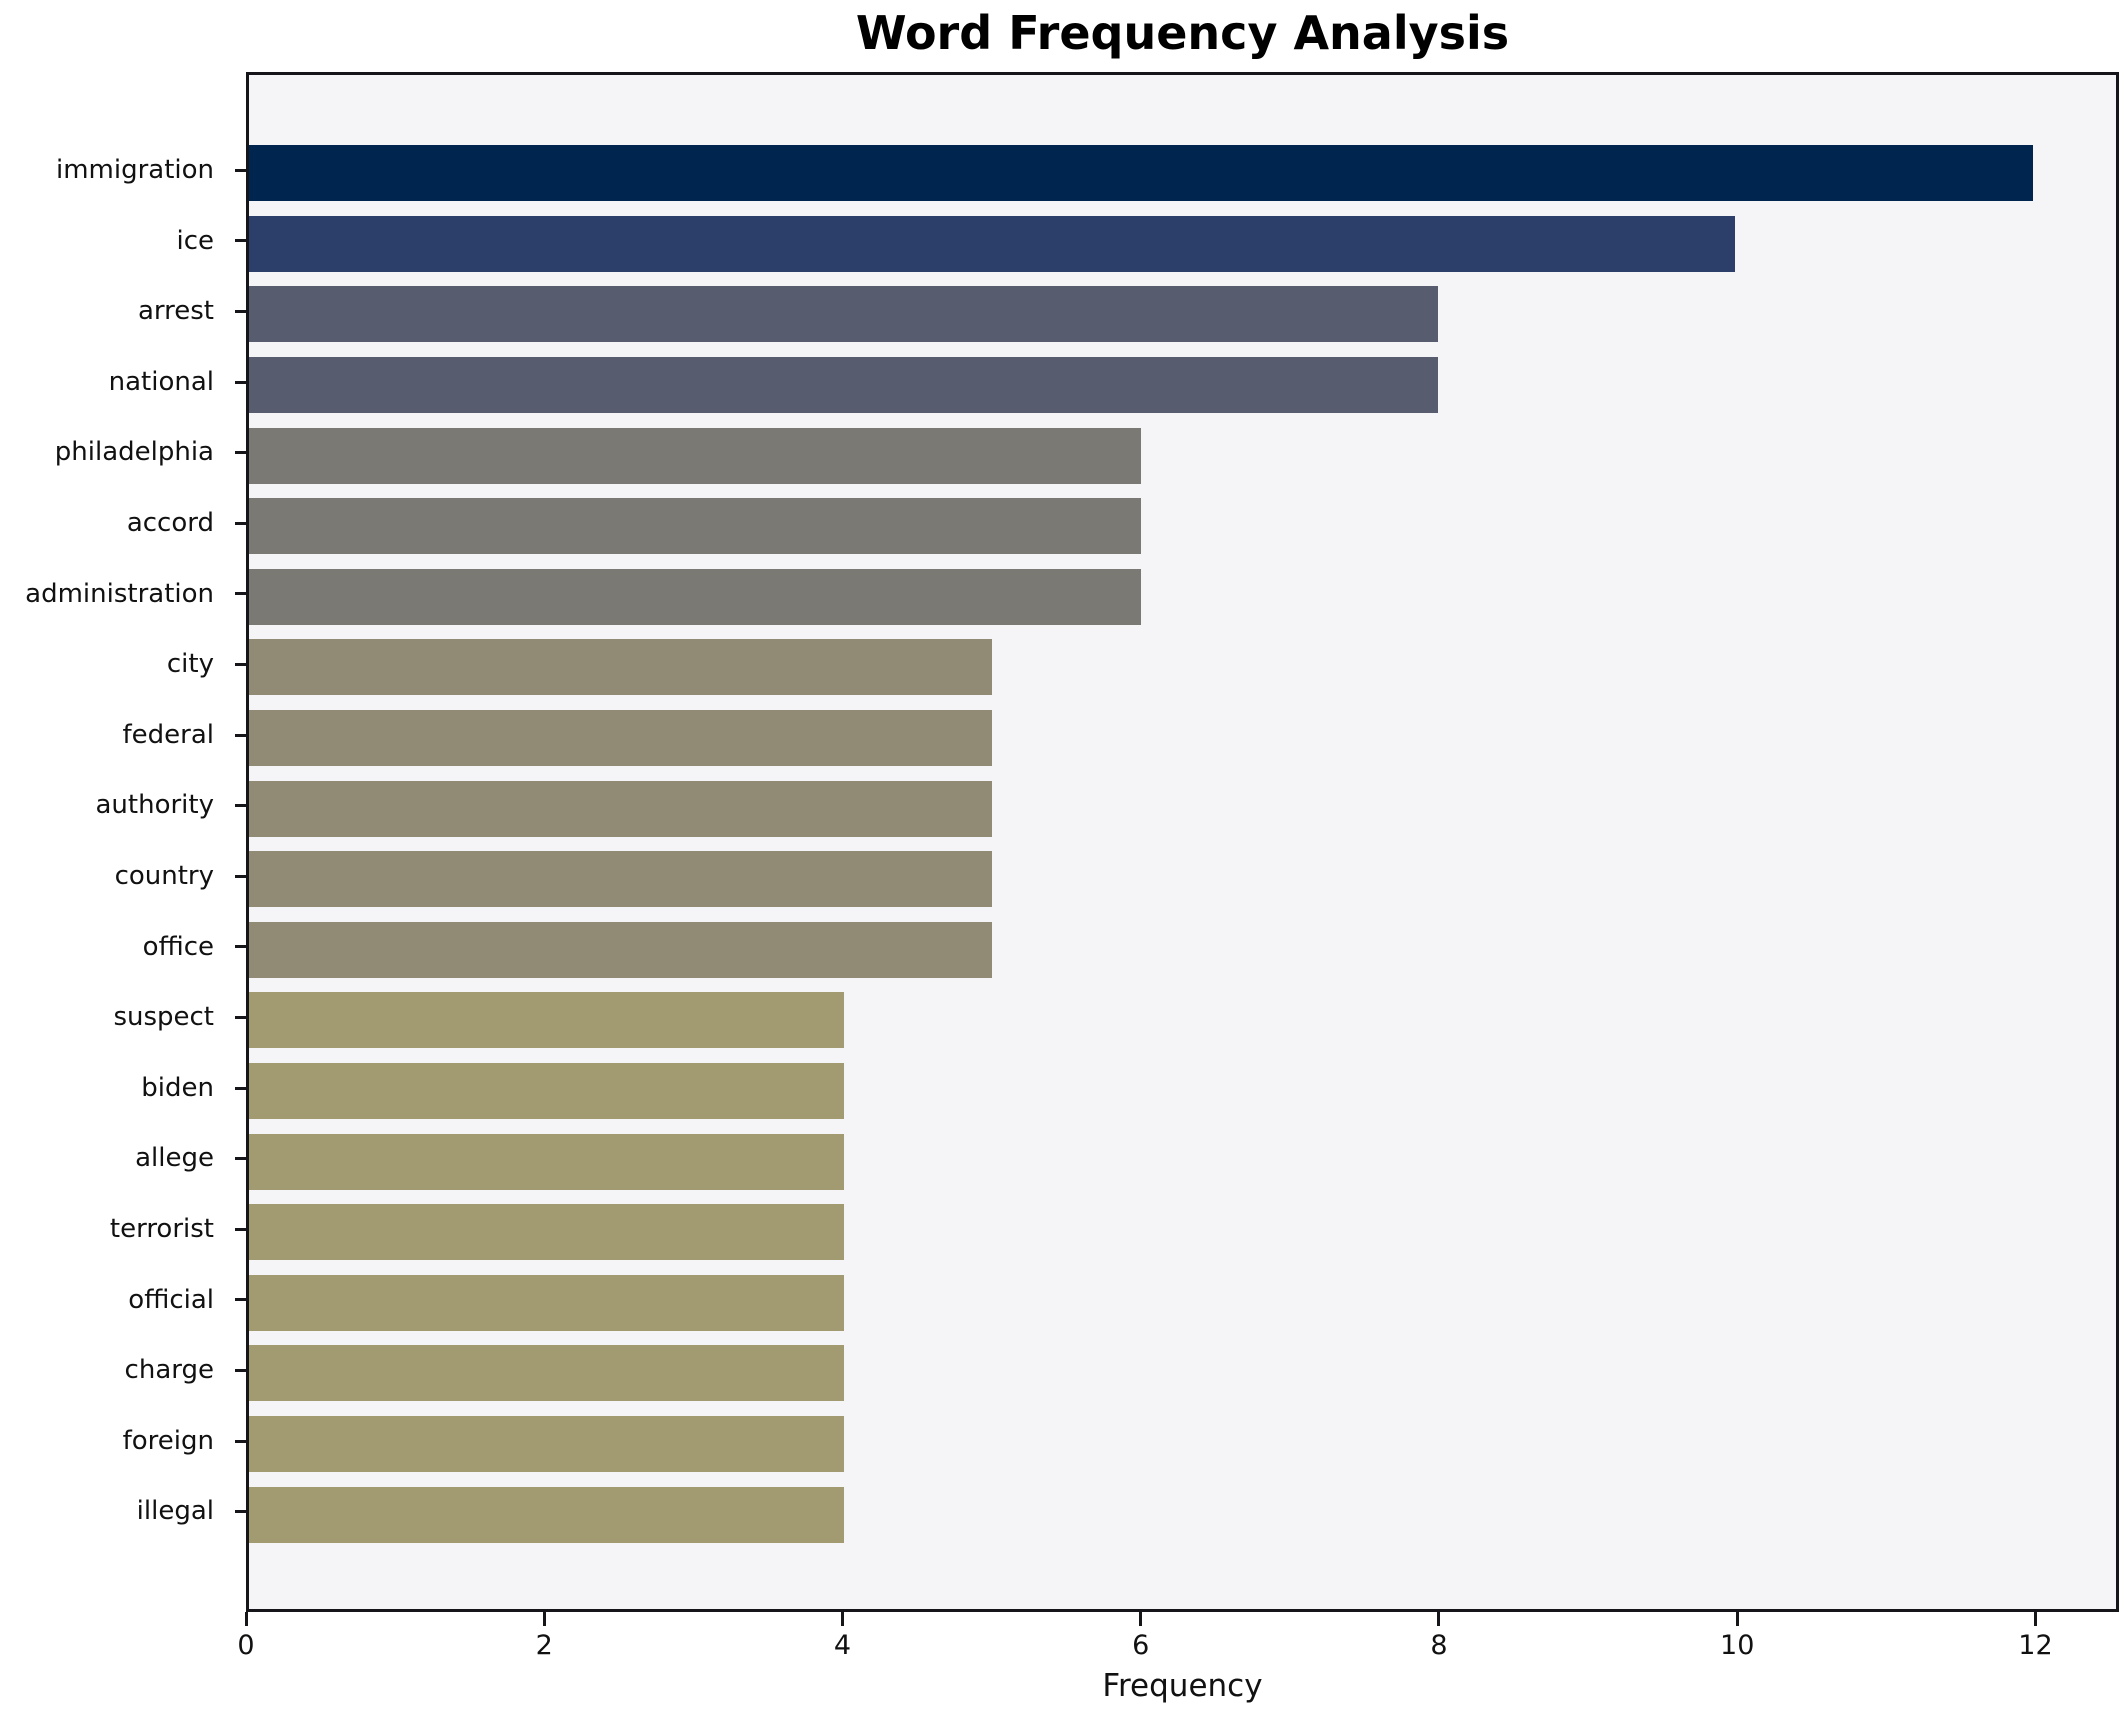 The height and width of the screenshot is (1722, 2126). I want to click on y-tick-label-ice: ice, so click(195, 240).